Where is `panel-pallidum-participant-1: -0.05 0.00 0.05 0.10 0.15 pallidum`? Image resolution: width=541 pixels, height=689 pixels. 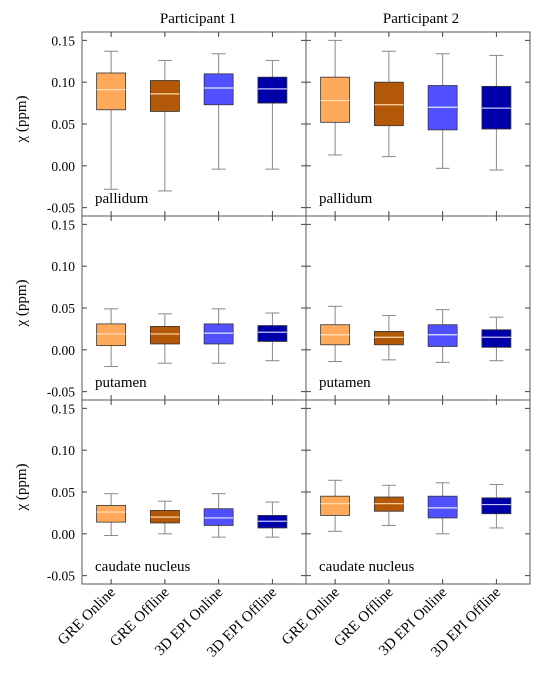
panel-pallidum-participant-1: -0.05 0.00 0.05 0.10 0.15 pallidum is located at coordinates (177, 124).